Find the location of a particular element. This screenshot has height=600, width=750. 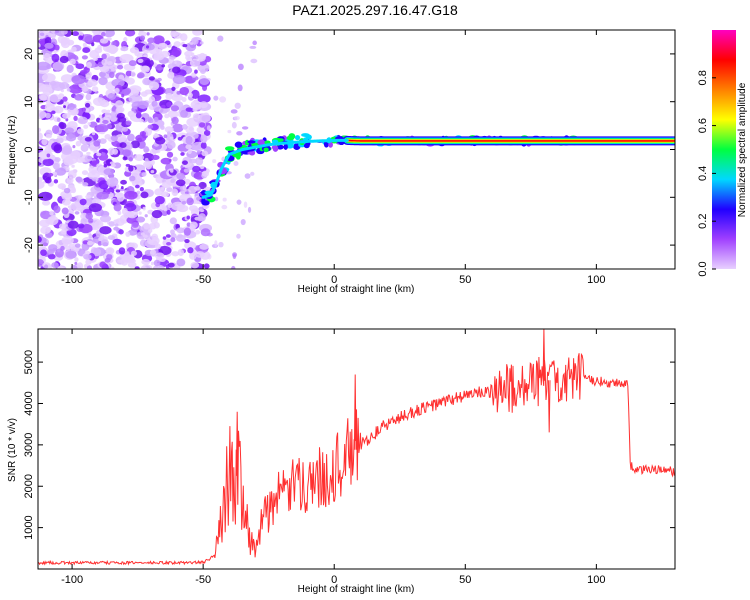

spectrogram-signal-trace is located at coordinates (437, 169).